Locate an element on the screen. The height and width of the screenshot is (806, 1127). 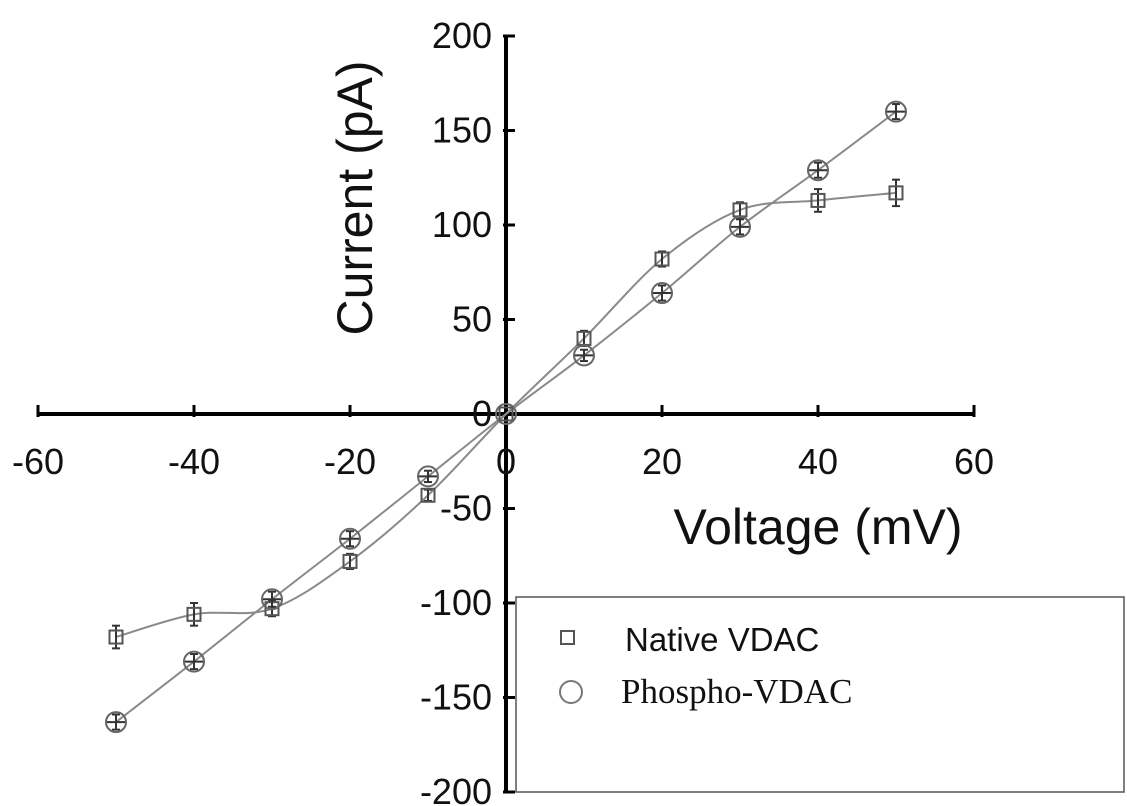
legend-label-native: Native VDAC is located at coordinates (722, 639).